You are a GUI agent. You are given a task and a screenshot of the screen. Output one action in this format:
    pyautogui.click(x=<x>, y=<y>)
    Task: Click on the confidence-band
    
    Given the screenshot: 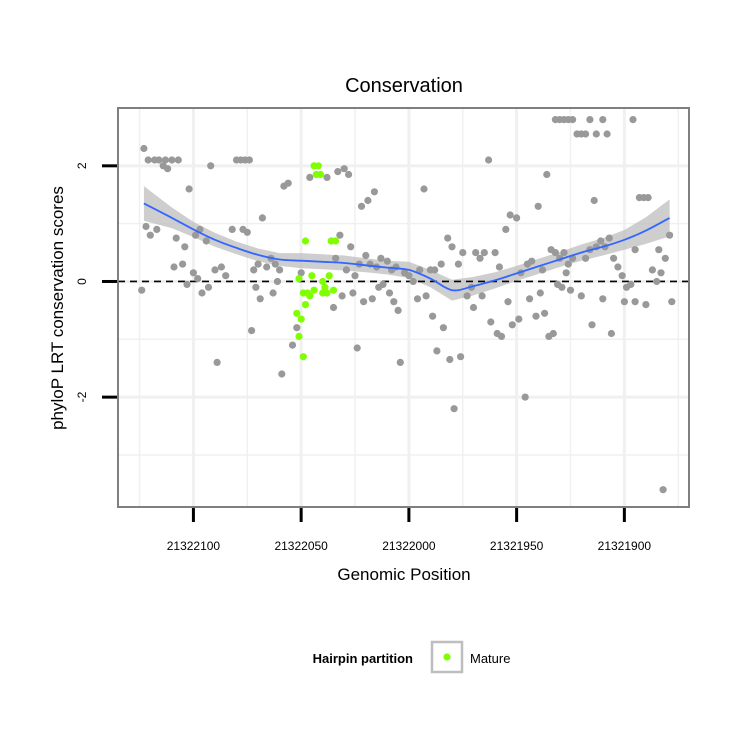 What is the action you would take?
    pyautogui.click(x=406, y=243)
    